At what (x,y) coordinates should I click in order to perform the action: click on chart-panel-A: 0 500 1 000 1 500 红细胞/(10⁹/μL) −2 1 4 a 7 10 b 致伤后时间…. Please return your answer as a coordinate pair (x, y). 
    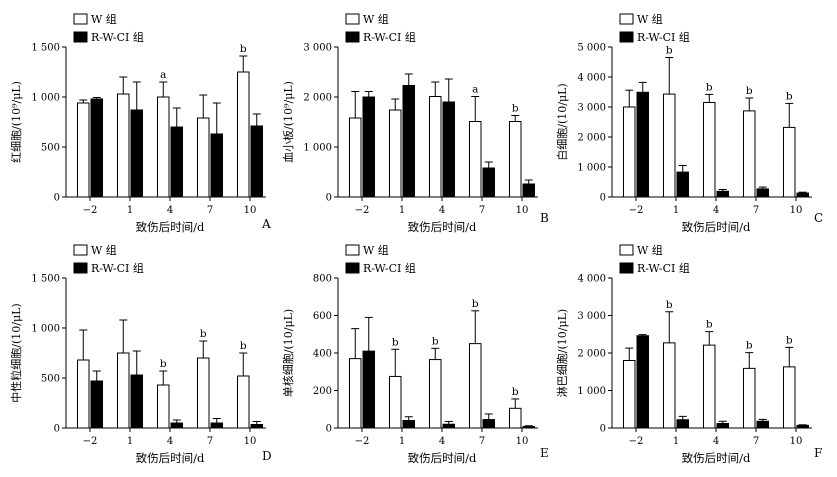
    Looking at the image, I should click on (140, 123).